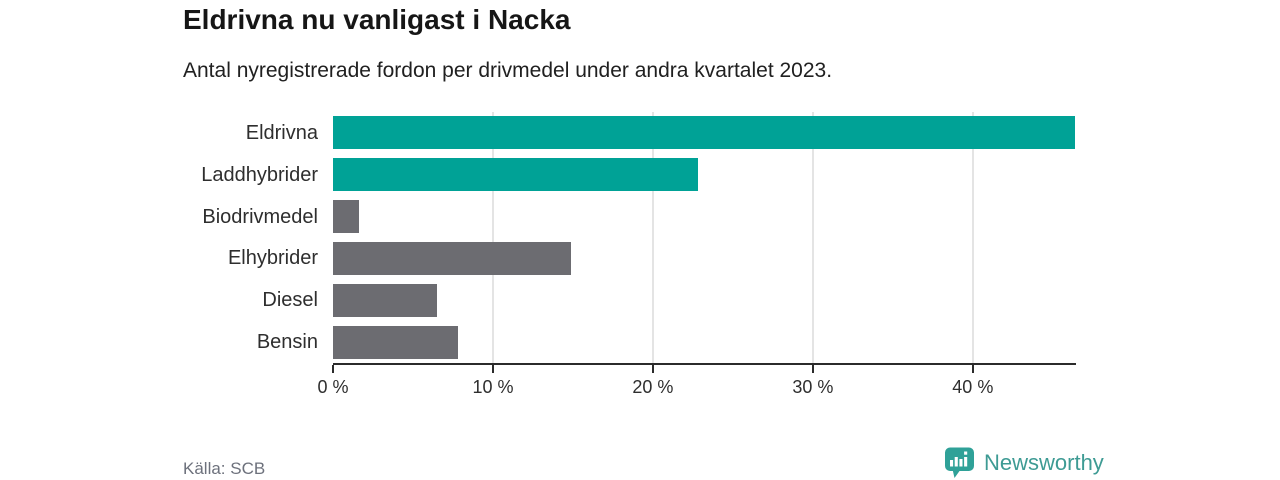  Describe the element at coordinates (1044, 462) in the screenshot. I see `newsworthy-wordmark: Newsworthy` at that location.